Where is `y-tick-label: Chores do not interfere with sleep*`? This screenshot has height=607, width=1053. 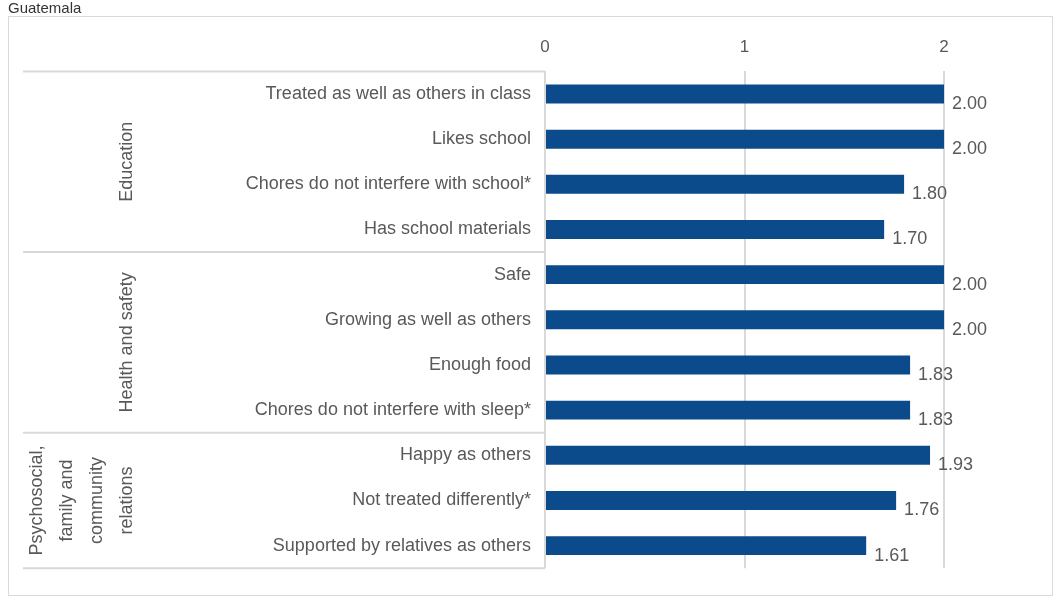 y-tick-label: Chores do not interfere with sleep* is located at coordinates (392, 409).